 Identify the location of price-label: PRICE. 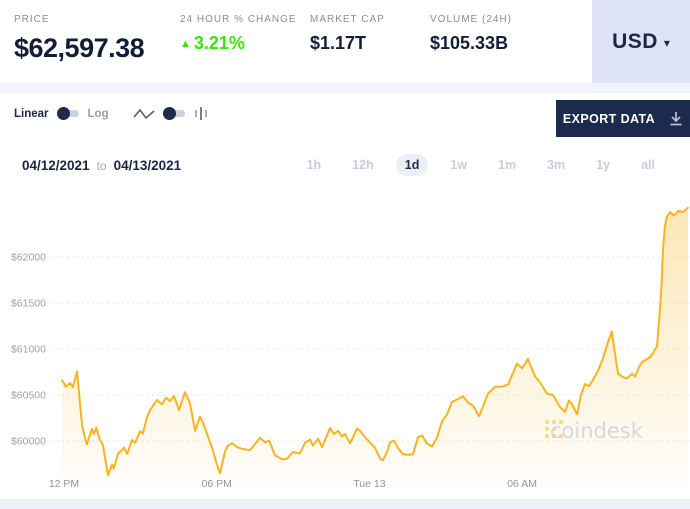
(32, 19).